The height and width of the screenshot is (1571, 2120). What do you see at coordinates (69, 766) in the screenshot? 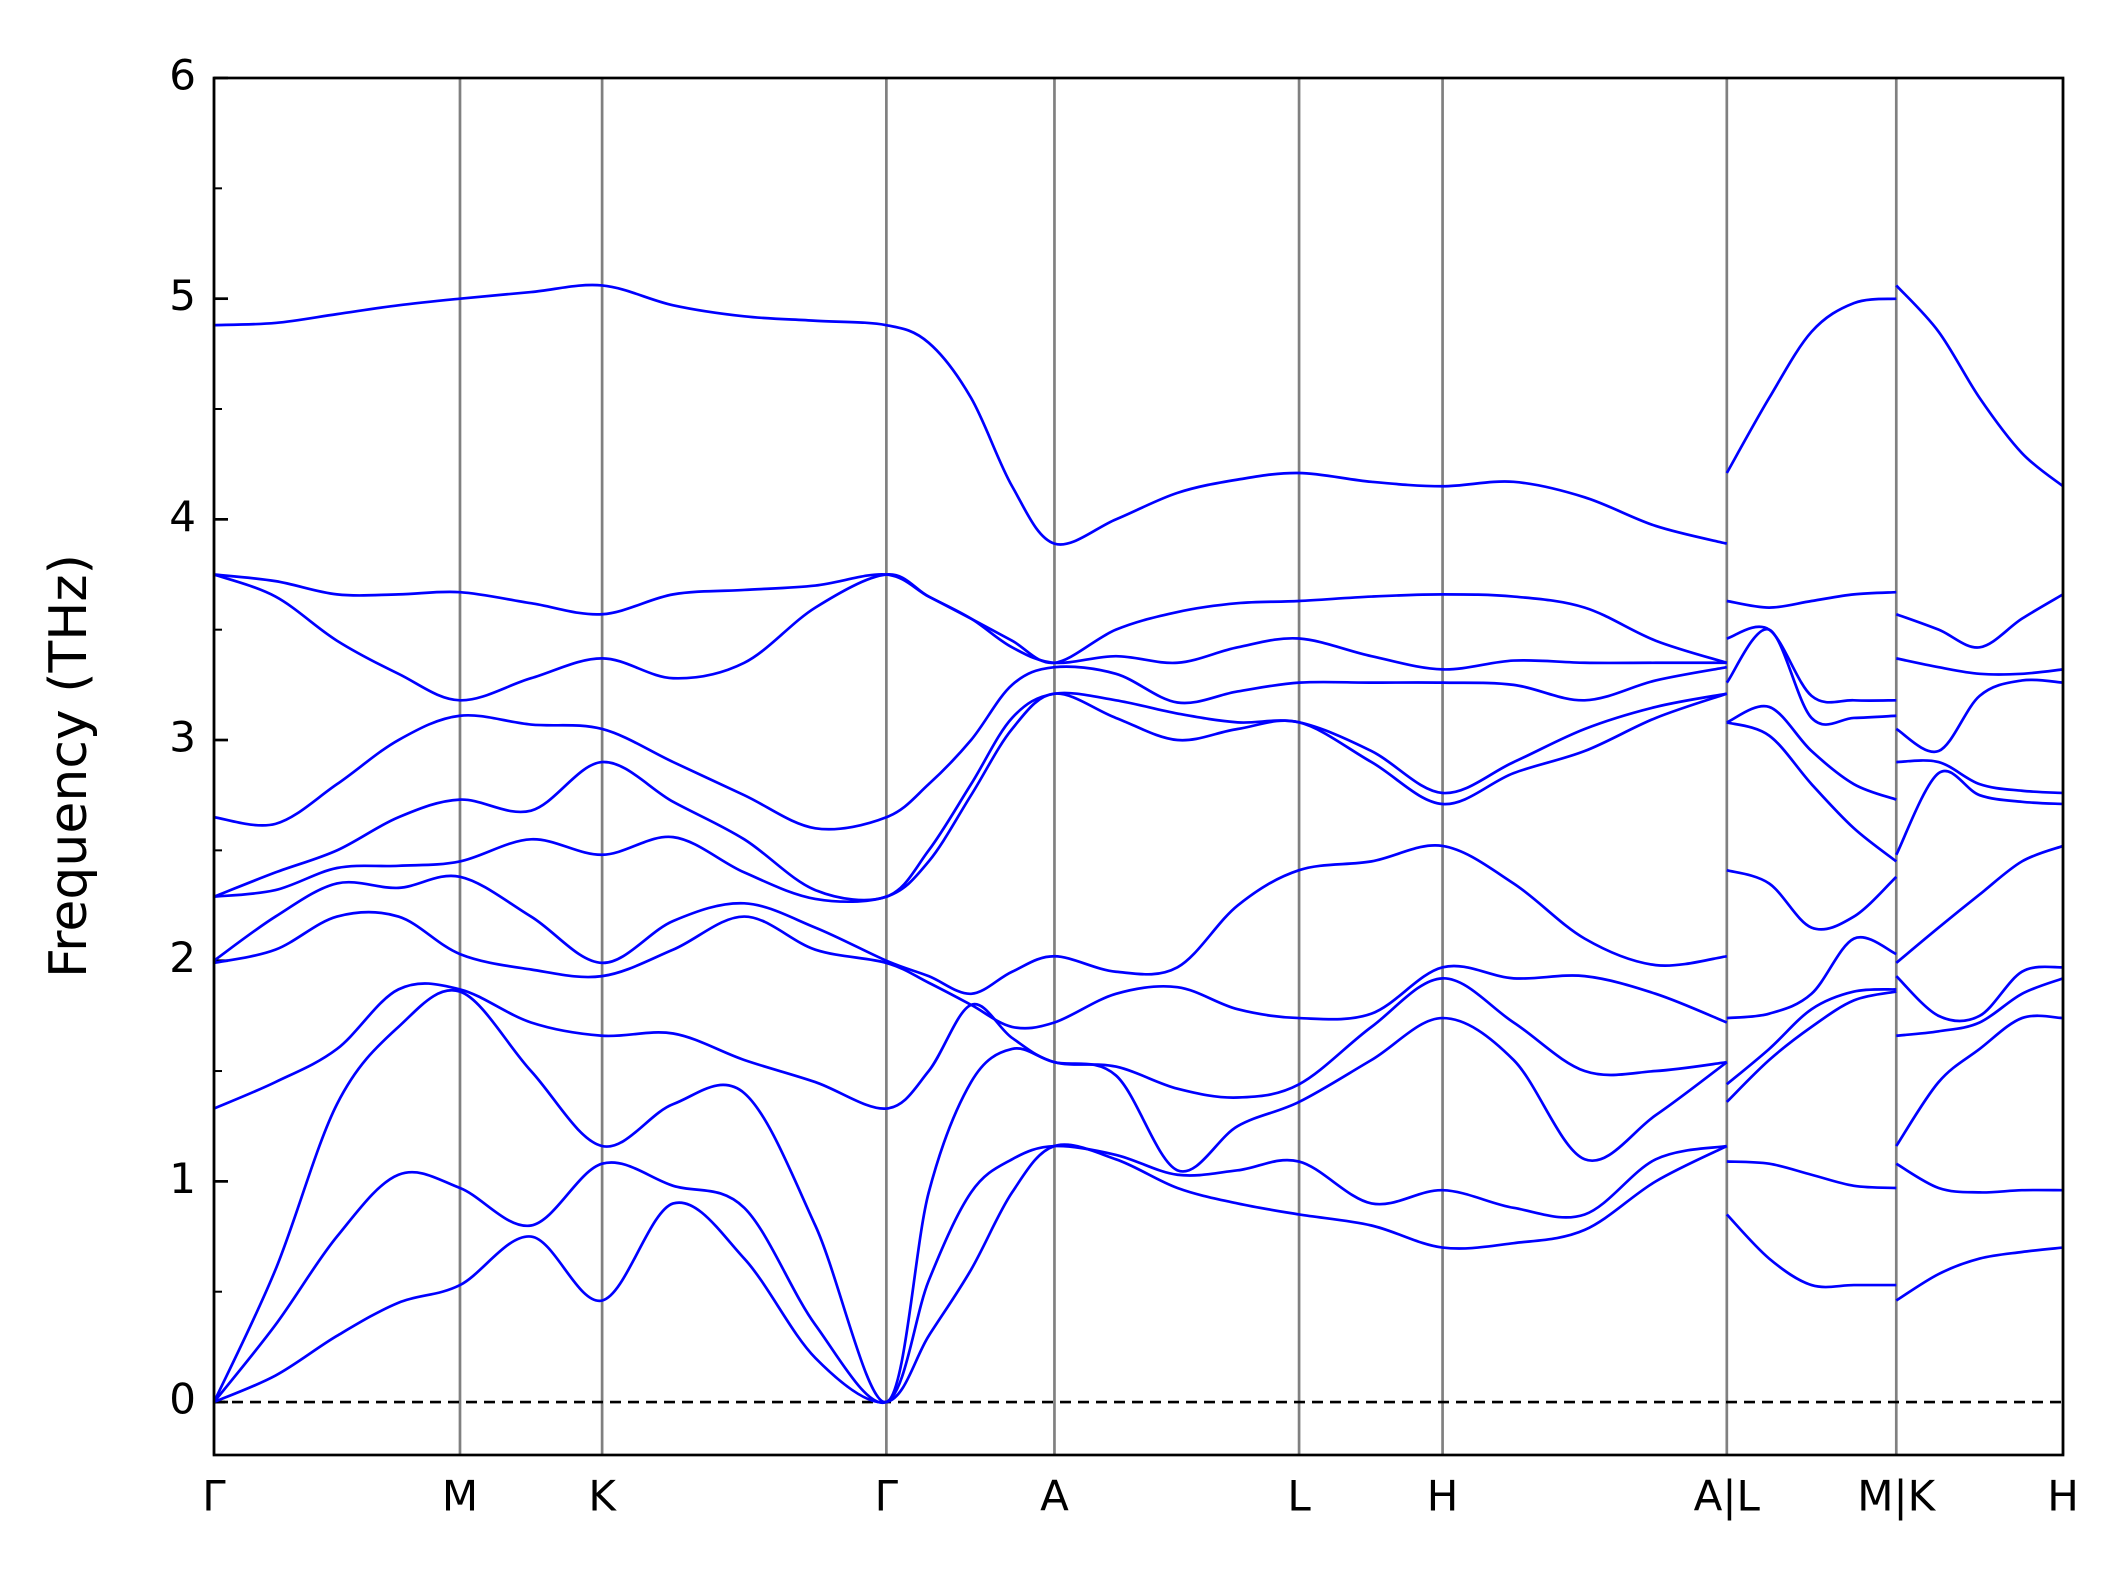
I see `y-axis-label: Frequency (THz)` at bounding box center [69, 766].